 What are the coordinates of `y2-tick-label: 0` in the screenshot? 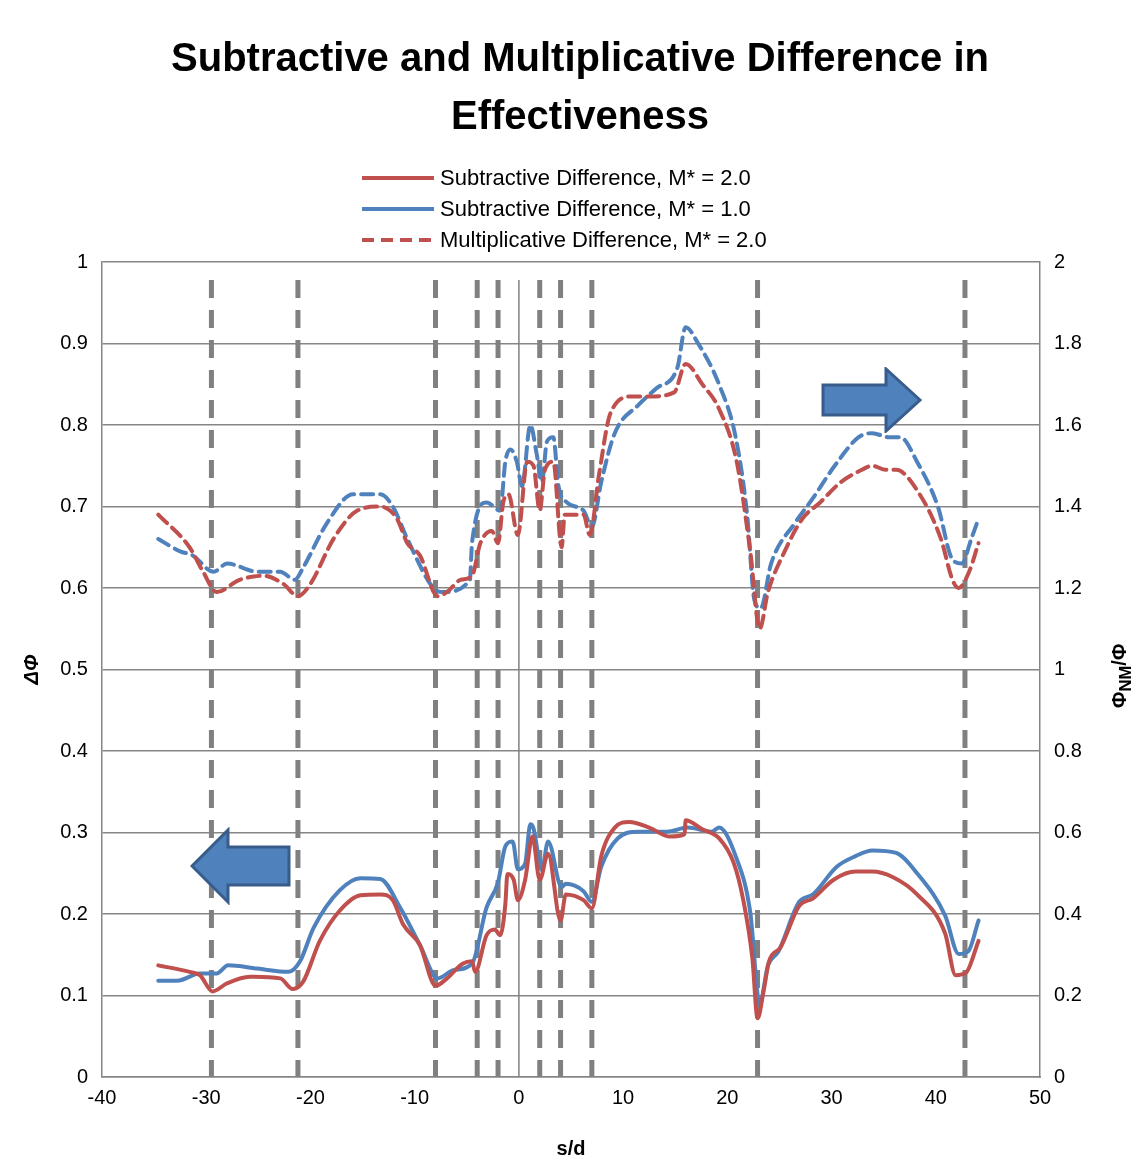 It's located at (1060, 1075).